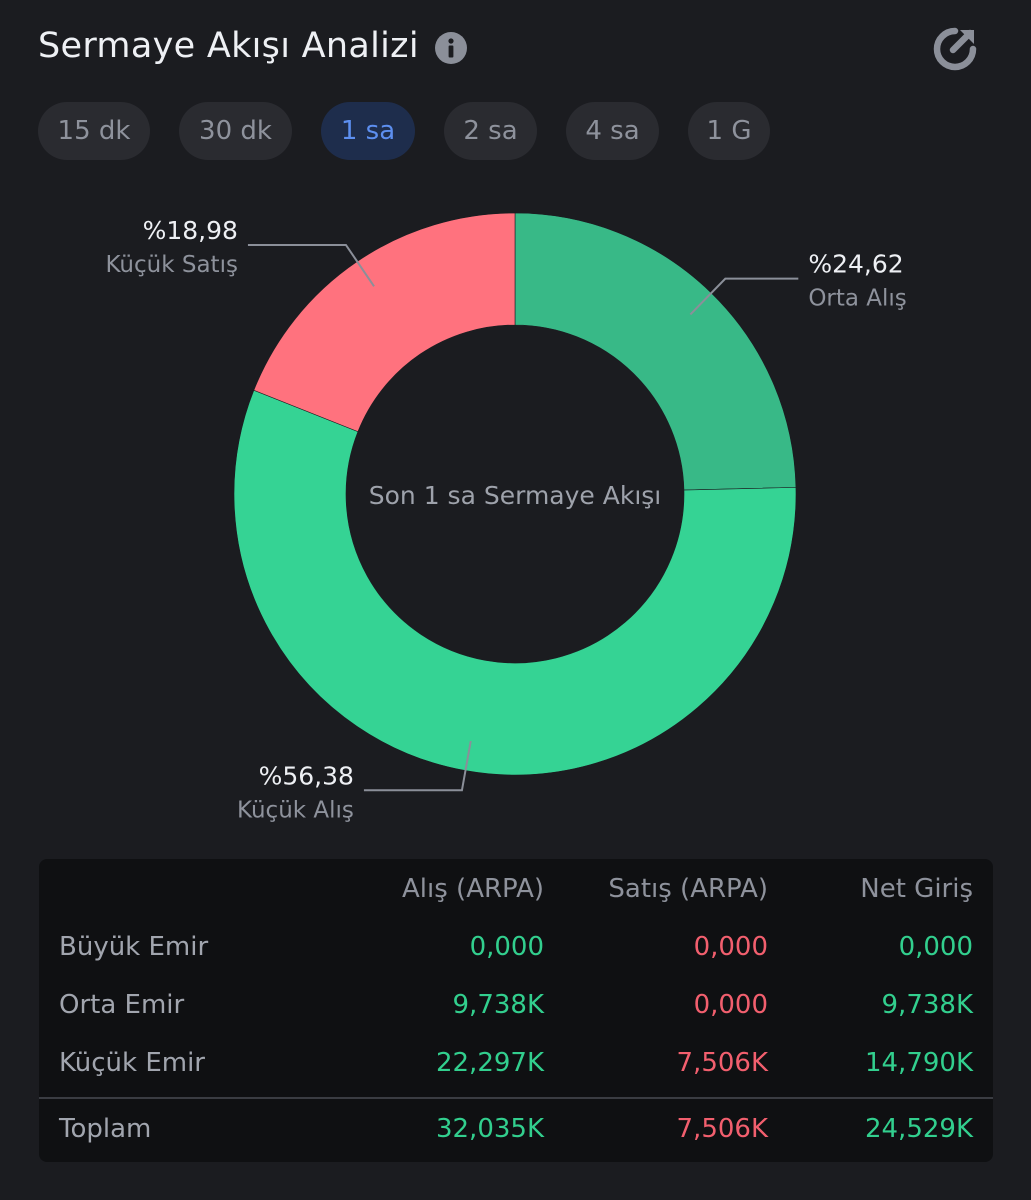 The height and width of the screenshot is (1200, 1031). What do you see at coordinates (688, 889) in the screenshot?
I see `header-sell: Satış (ARPA)` at bounding box center [688, 889].